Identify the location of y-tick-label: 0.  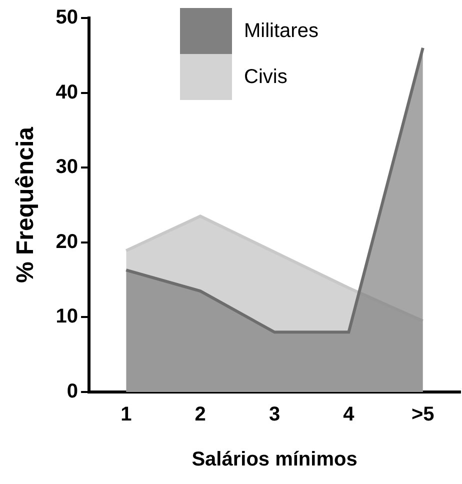
(72, 391).